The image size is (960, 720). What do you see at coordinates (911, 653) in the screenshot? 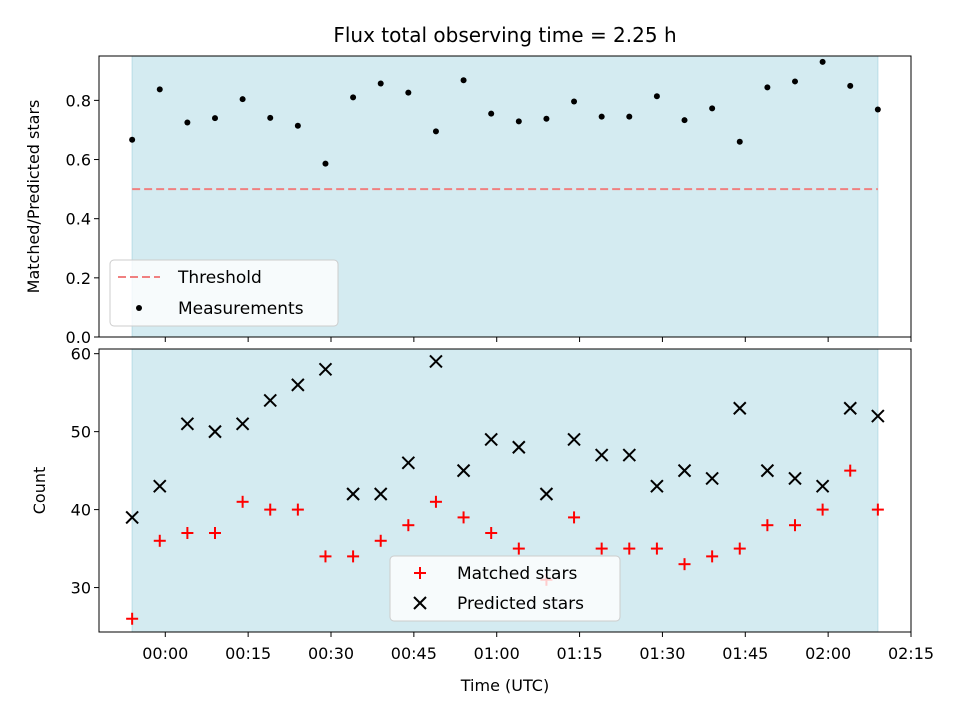
I see `bottom-x-tick-label: 02:15` at bounding box center [911, 653].